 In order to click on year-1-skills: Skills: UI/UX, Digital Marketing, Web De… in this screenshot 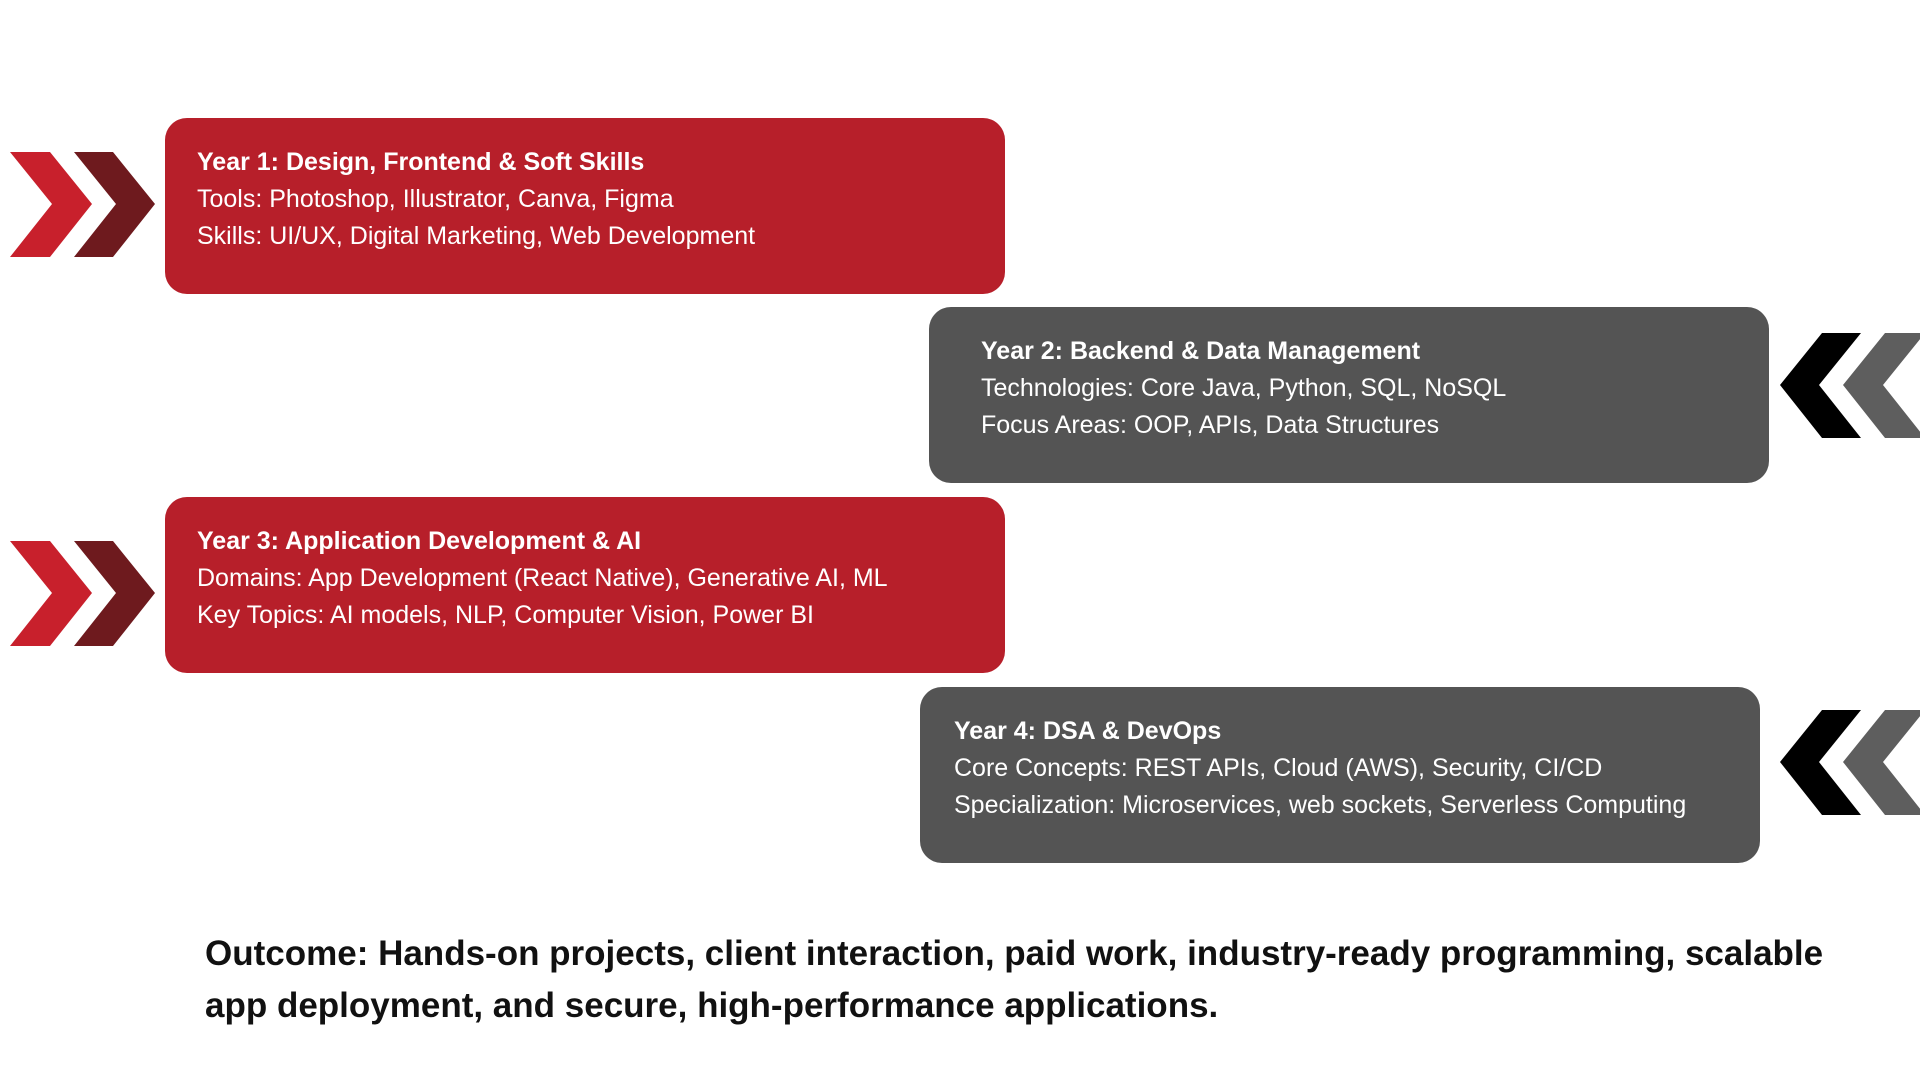, I will do `click(476, 236)`.